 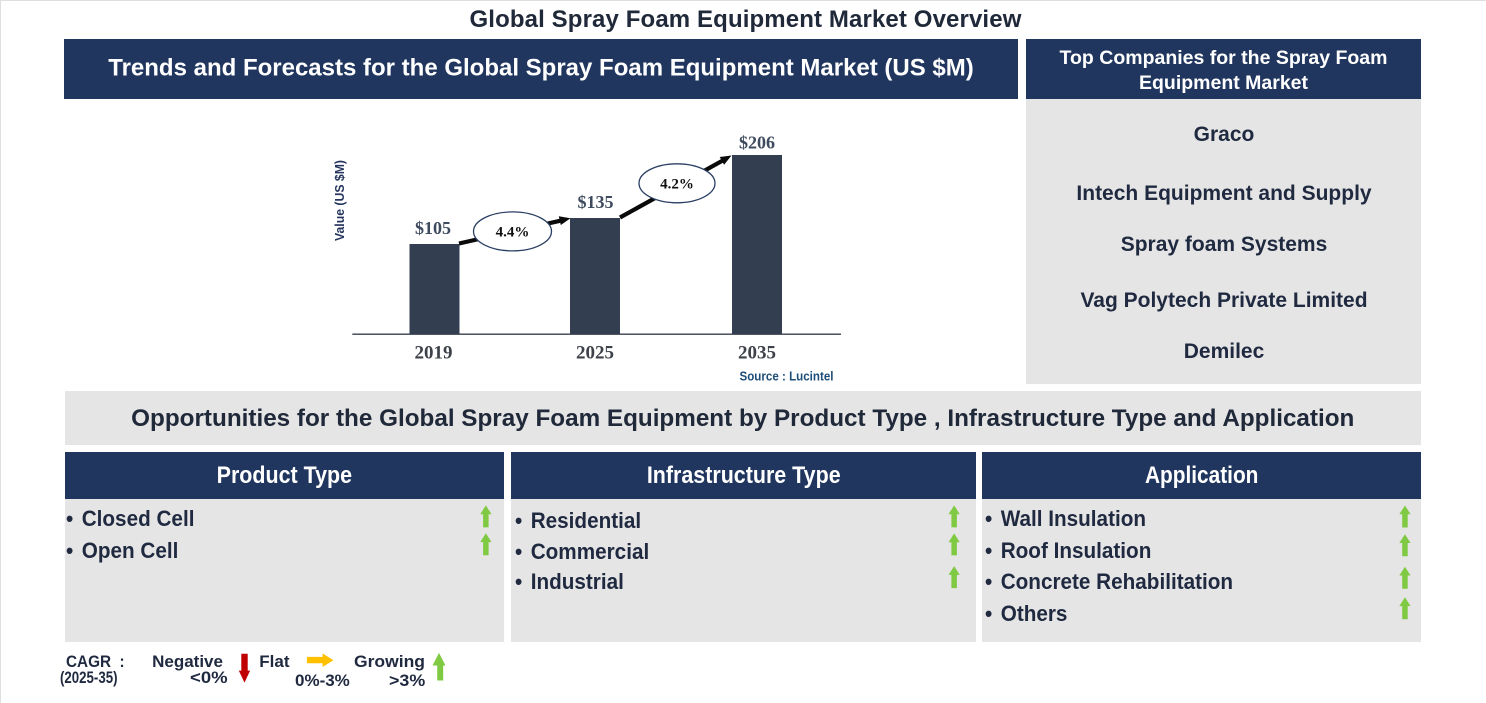 I want to click on svg-text: 4.2%, so click(x=677, y=185).